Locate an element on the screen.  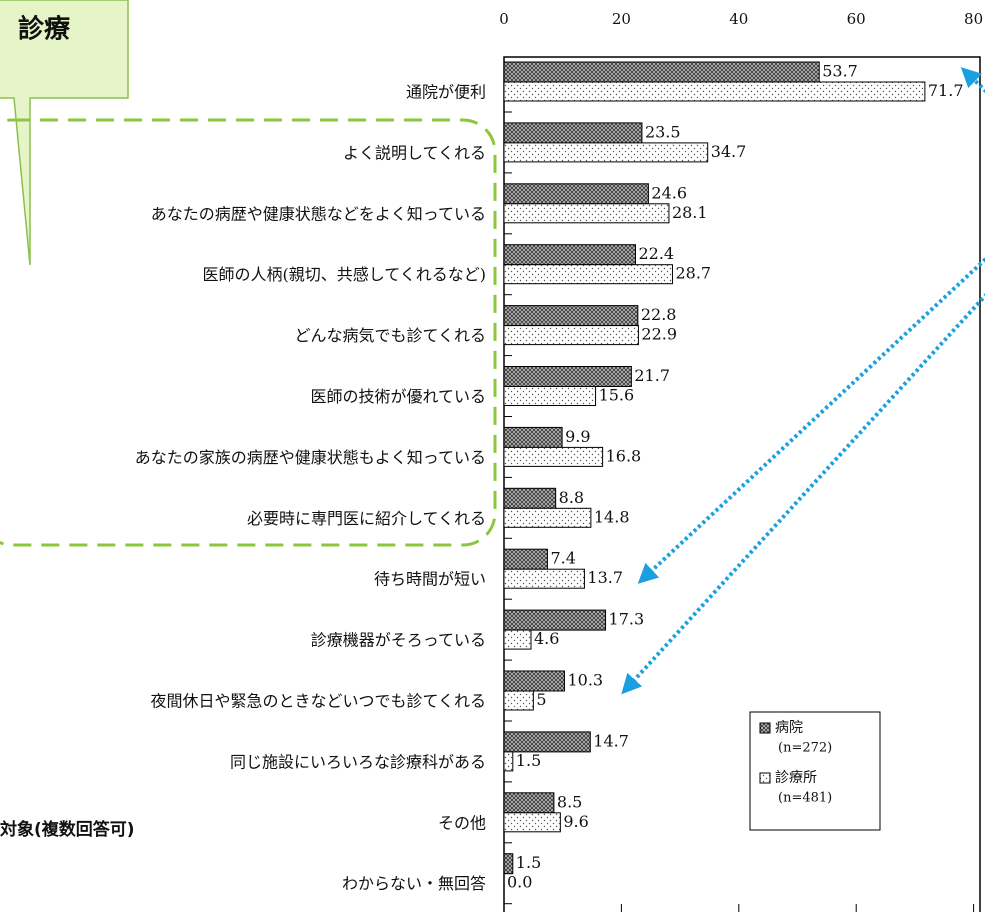
data-label: 10.3 is located at coordinates (585, 680).